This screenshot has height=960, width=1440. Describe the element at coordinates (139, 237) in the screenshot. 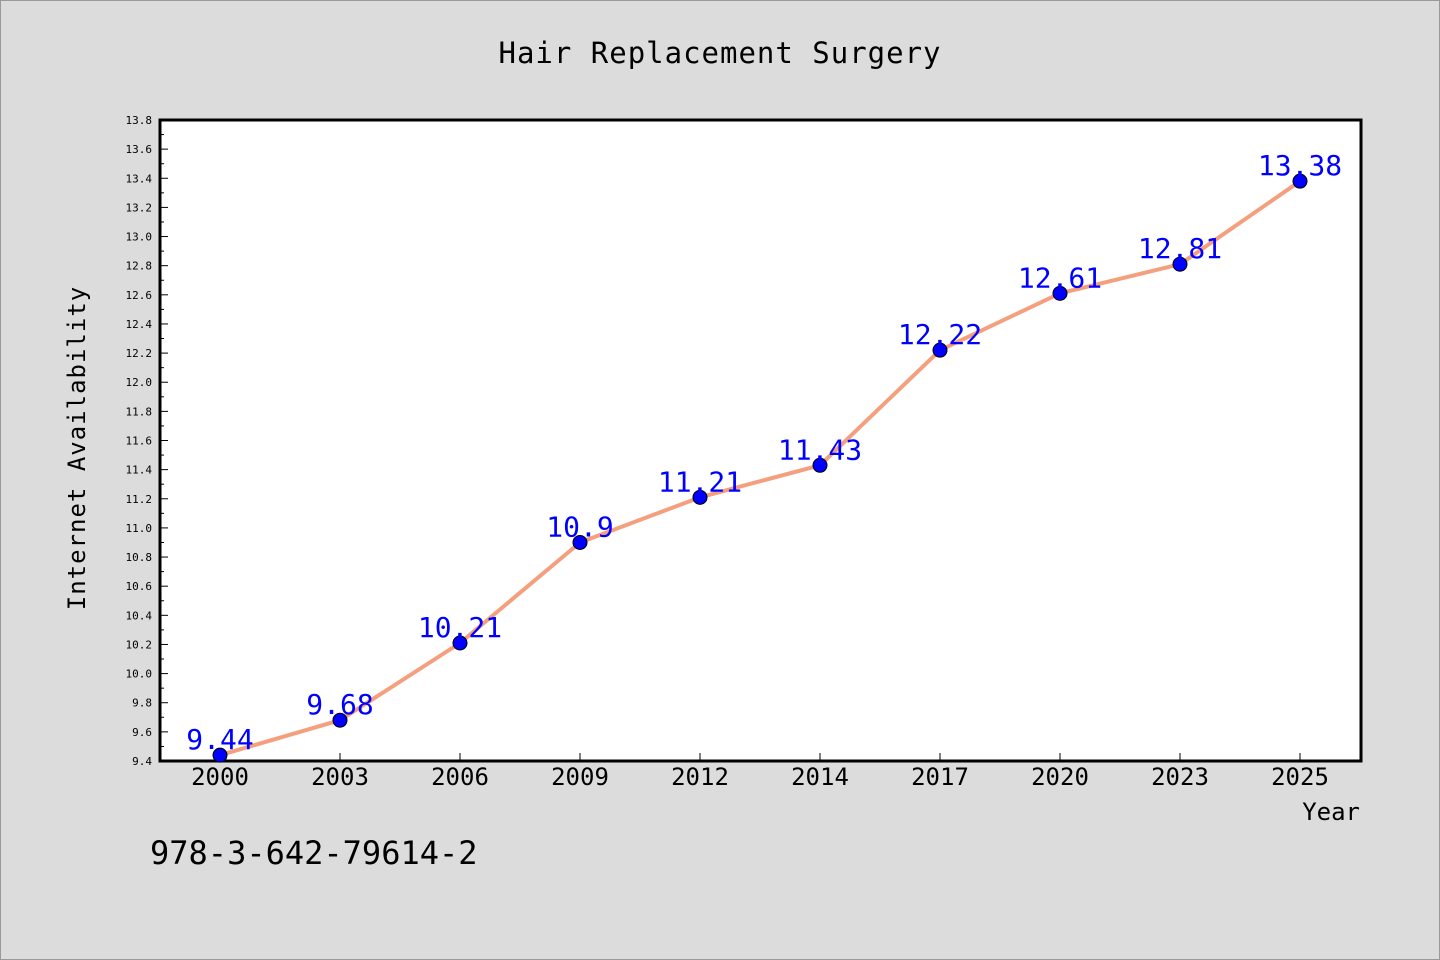

I see `y-tick-label: 13.0` at that location.